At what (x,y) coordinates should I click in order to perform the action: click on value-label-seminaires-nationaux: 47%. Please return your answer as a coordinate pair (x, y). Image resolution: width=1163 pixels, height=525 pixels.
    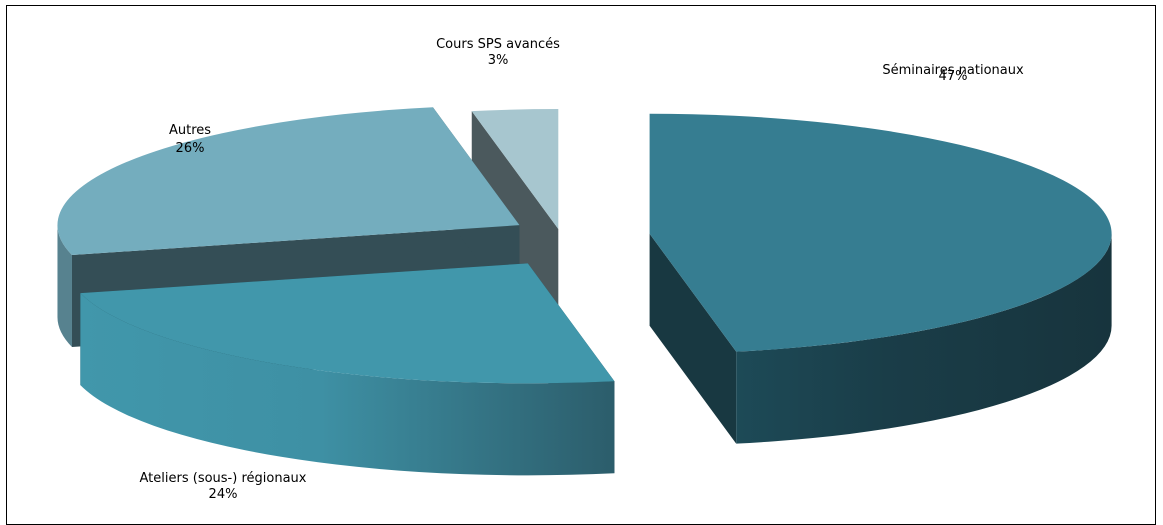
    Looking at the image, I should click on (953, 76).